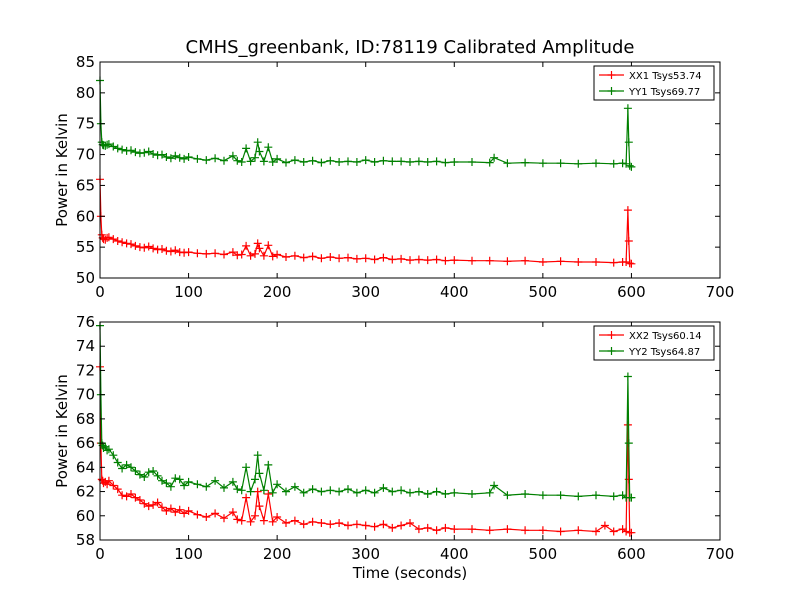 Image resolution: width=800 pixels, height=600 pixels. I want to click on y-tick-label: 50, so click(85, 278).